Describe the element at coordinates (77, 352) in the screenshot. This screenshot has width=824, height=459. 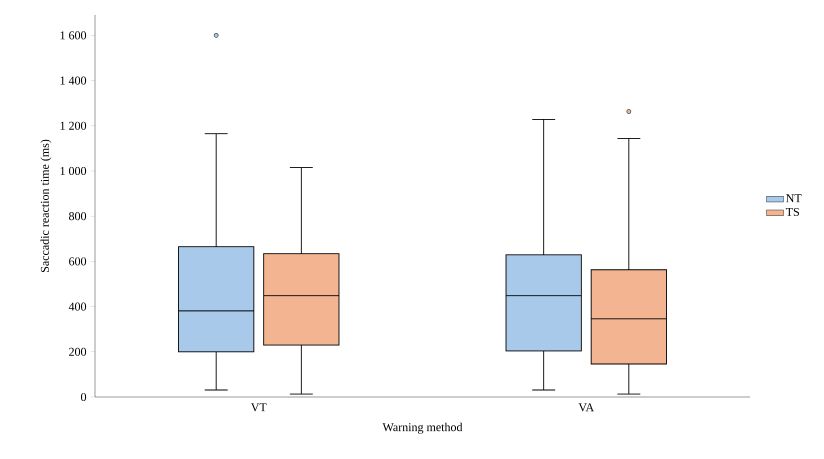
I see `y-tick-label: 200` at that location.